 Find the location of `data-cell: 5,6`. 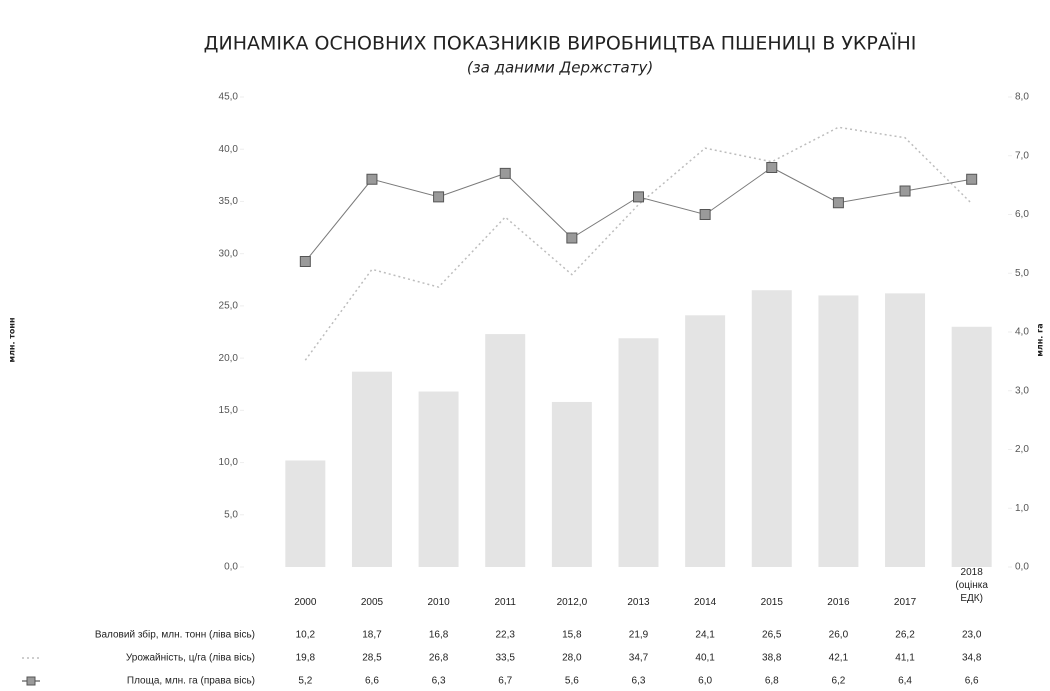

data-cell: 5,6 is located at coordinates (572, 681).